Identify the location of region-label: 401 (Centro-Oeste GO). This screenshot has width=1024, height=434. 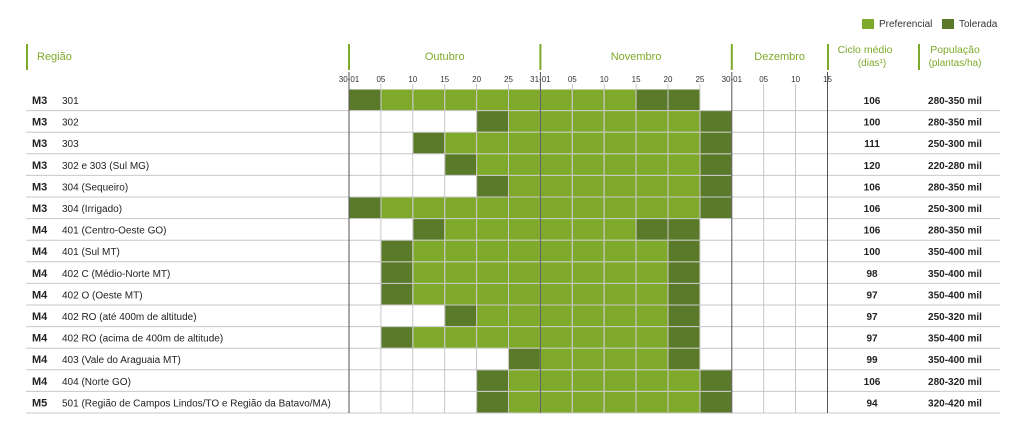
(114, 231).